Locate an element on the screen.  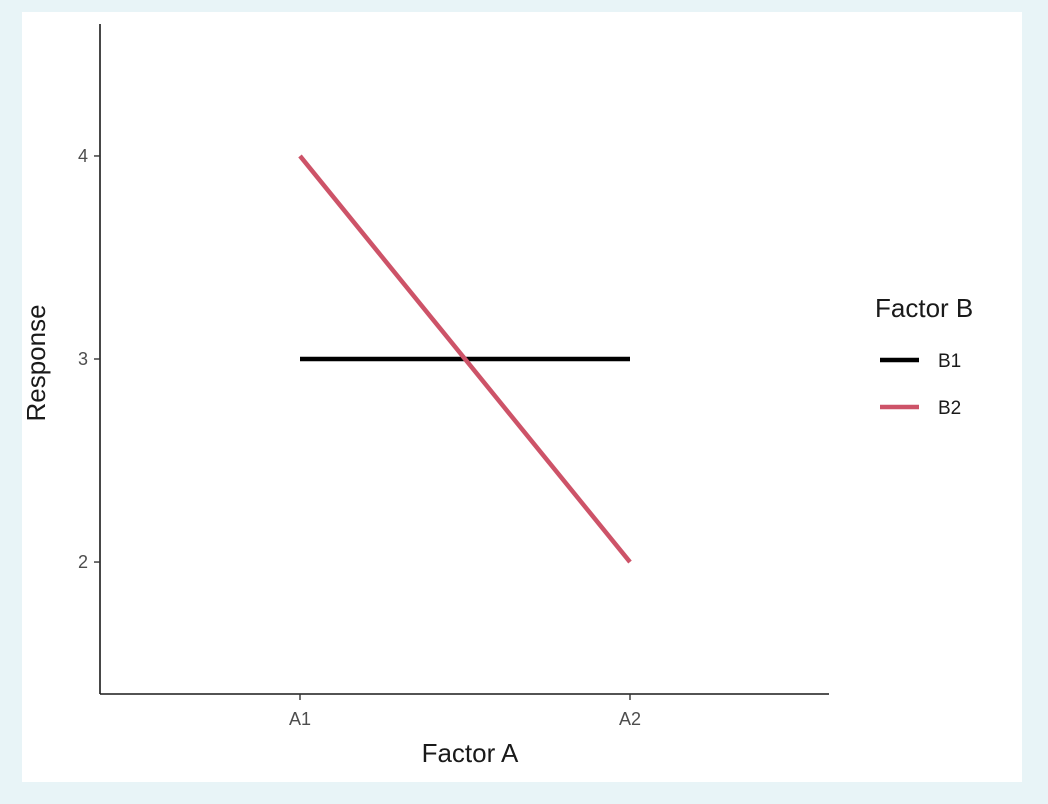
x-tick-label: A2 is located at coordinates (630, 719).